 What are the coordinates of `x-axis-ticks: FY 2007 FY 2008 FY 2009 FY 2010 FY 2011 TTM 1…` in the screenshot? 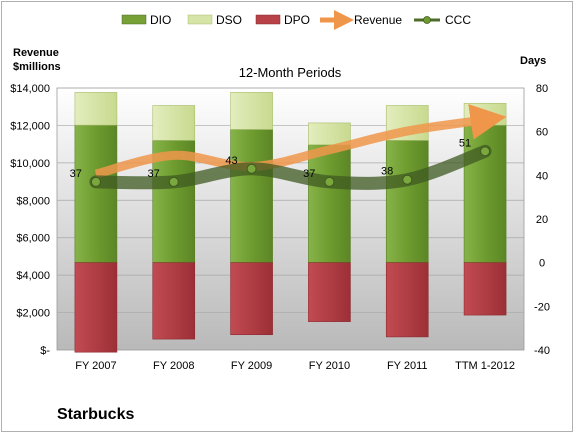 It's located at (295, 366).